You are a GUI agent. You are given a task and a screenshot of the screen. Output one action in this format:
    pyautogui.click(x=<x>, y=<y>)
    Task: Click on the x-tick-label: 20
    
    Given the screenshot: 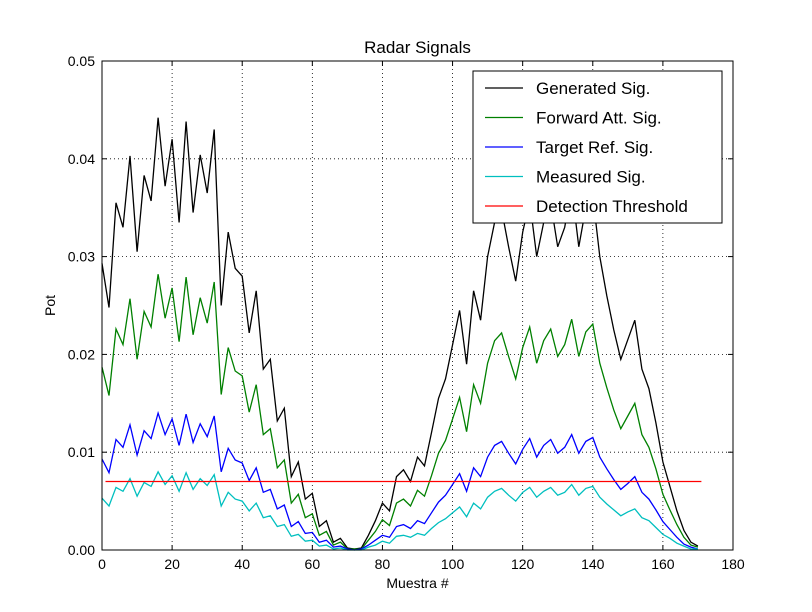 What is the action you would take?
    pyautogui.click(x=172, y=564)
    